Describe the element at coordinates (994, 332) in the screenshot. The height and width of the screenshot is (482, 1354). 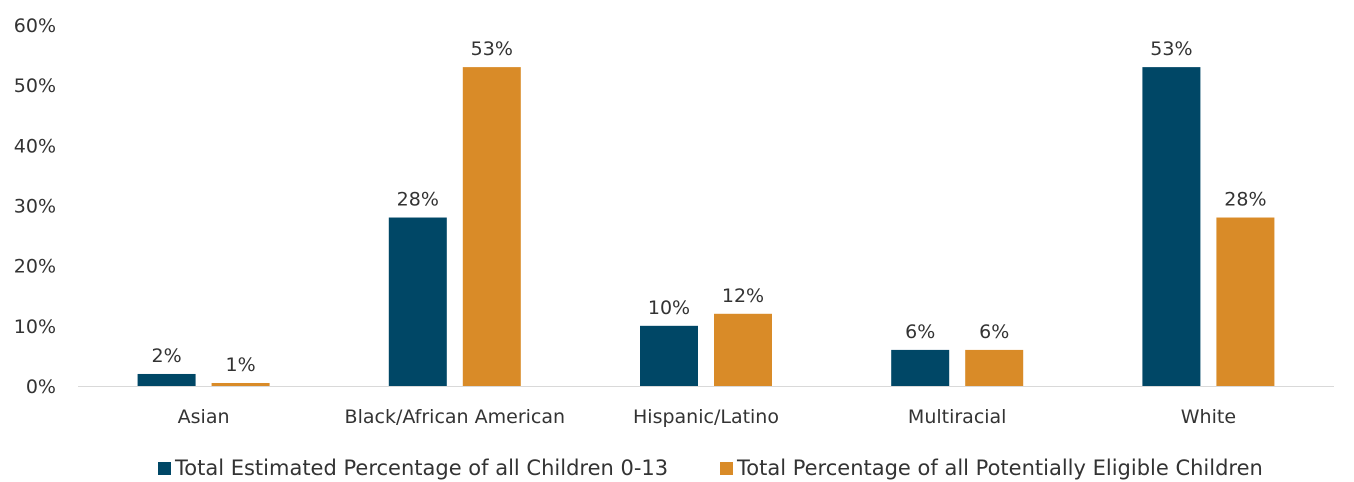
I see `data-label-series-2-3: 6%` at that location.